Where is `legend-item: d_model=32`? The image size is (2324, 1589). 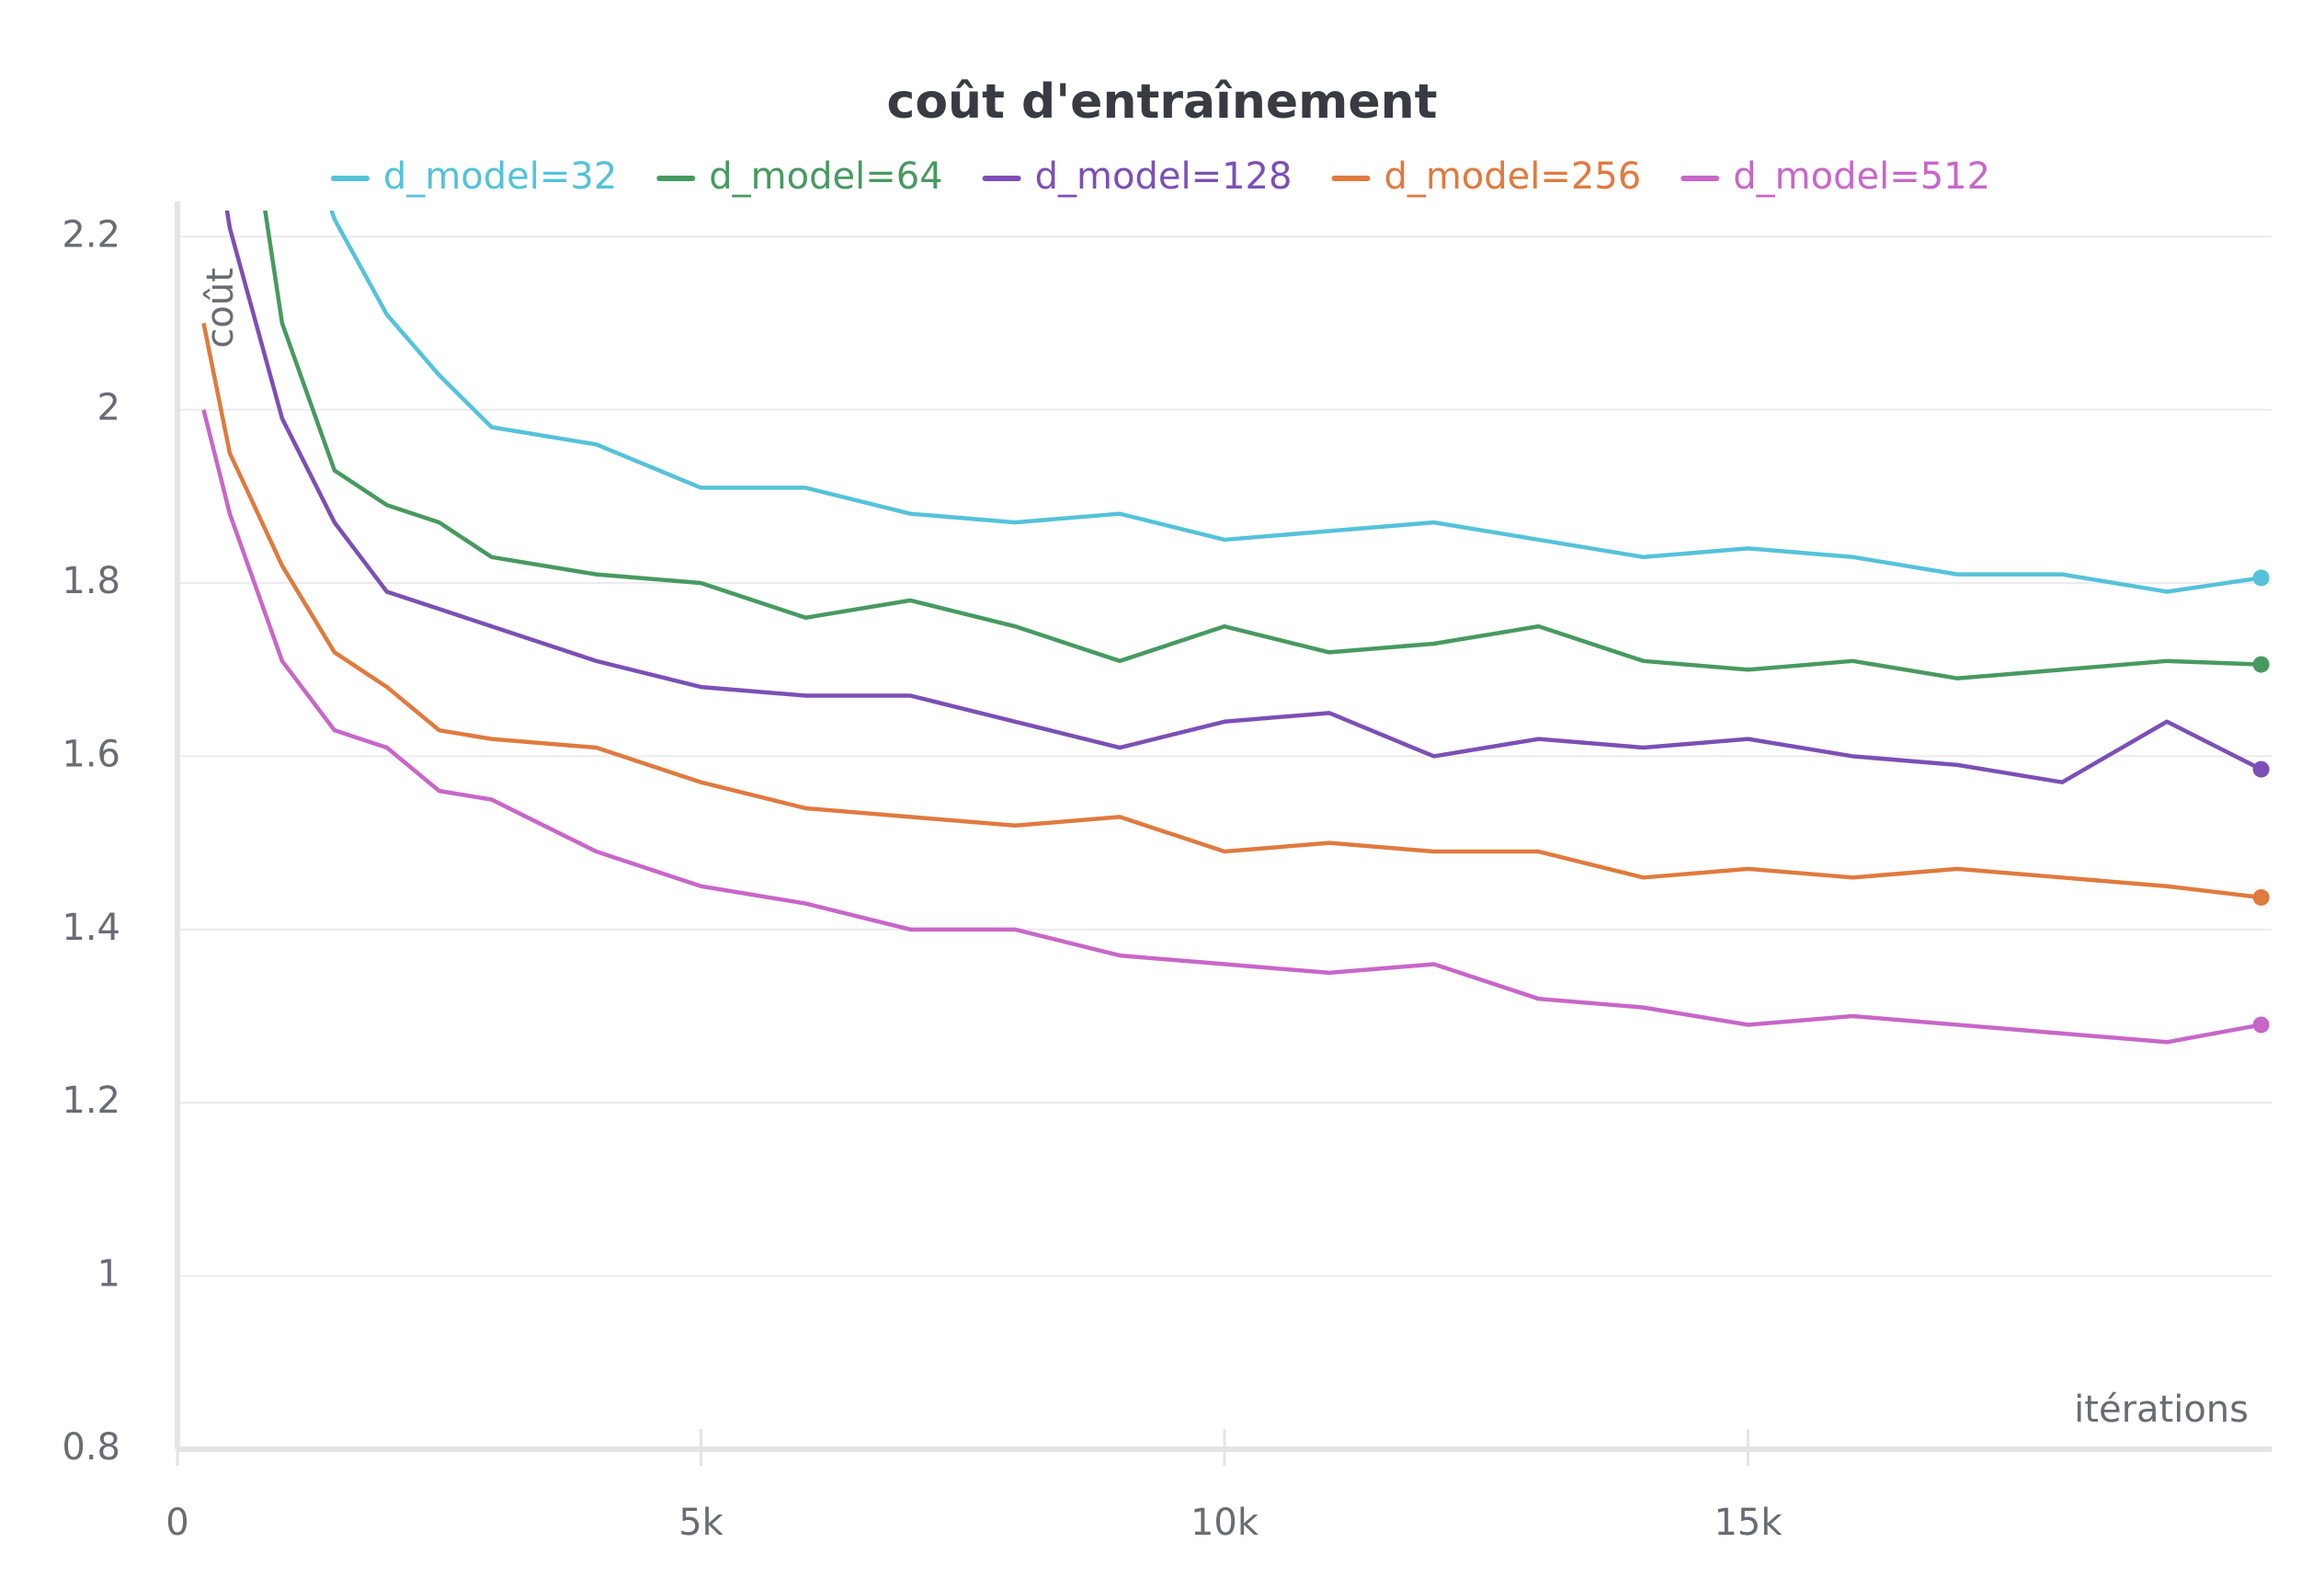 legend-item: d_model=32 is located at coordinates (473, 177).